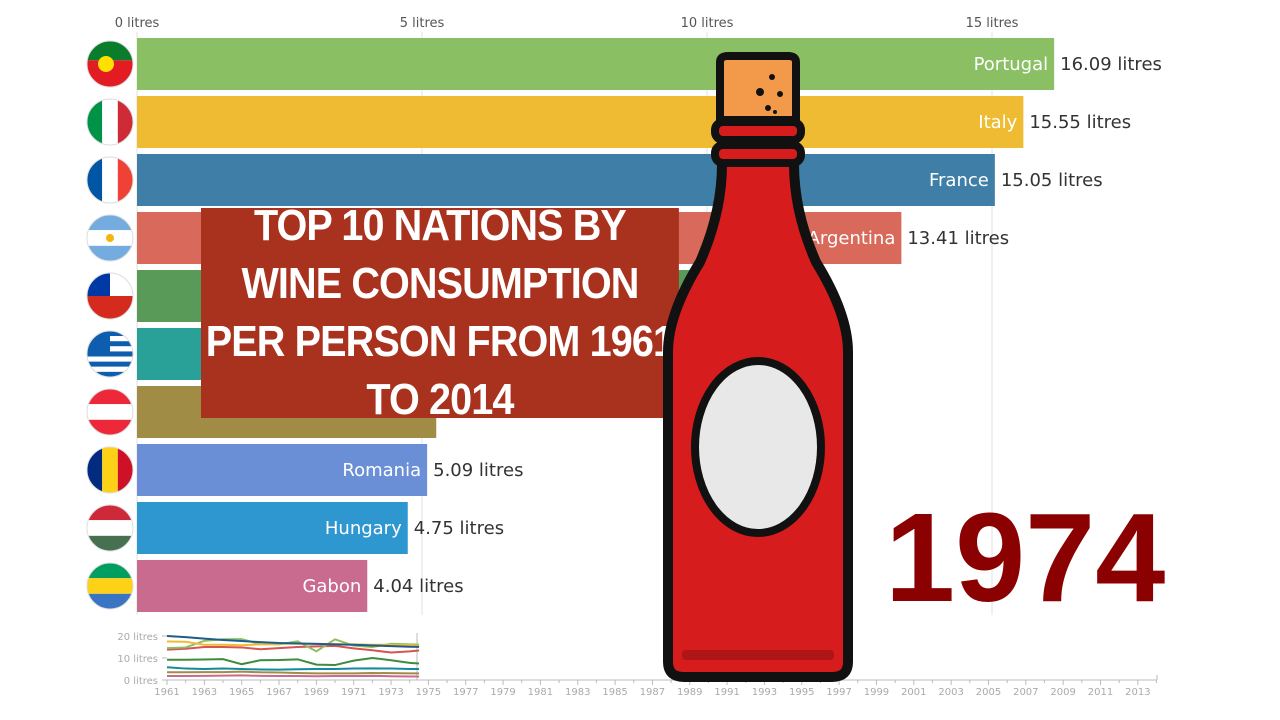 This screenshot has height=720, width=1280. I want to click on mini-y-tick-label: 20 litres, so click(137, 637).